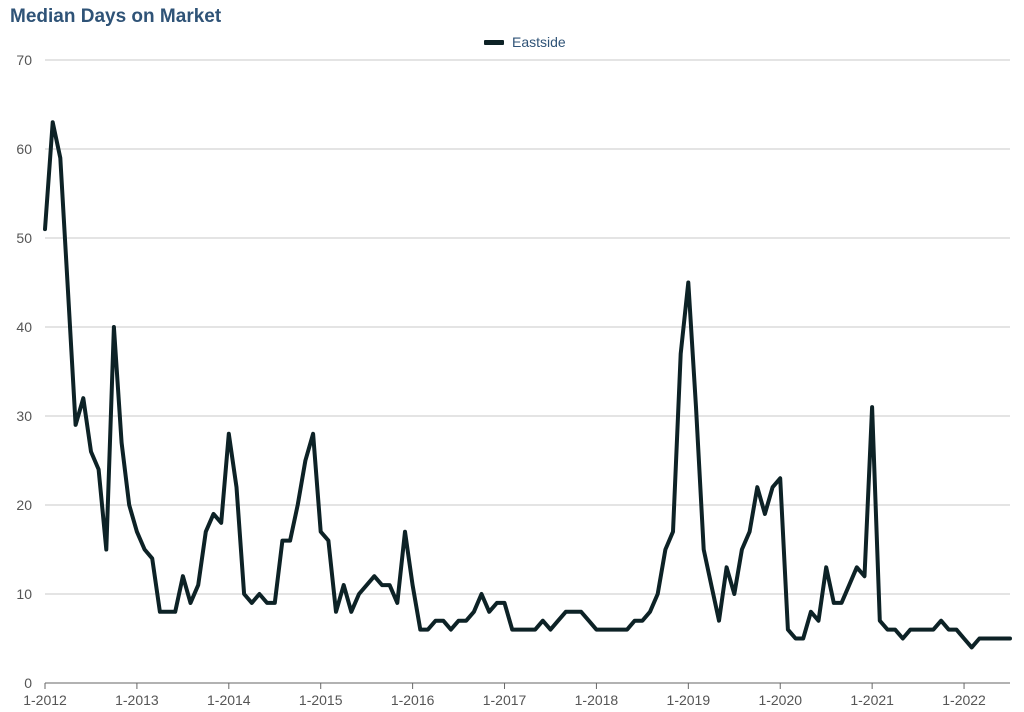 Image resolution: width=1024 pixels, height=712 pixels. Describe the element at coordinates (689, 700) in the screenshot. I see `x-tick-label-1-2019: 1-2019` at that location.